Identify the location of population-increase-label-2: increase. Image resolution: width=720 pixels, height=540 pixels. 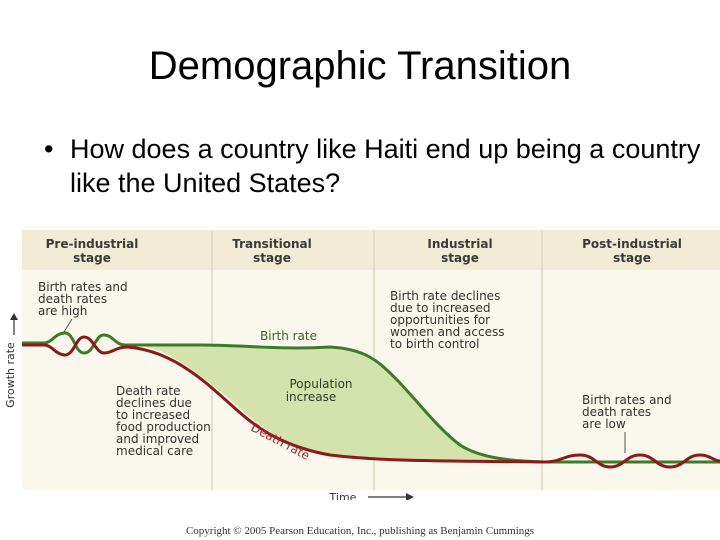
(311, 397).